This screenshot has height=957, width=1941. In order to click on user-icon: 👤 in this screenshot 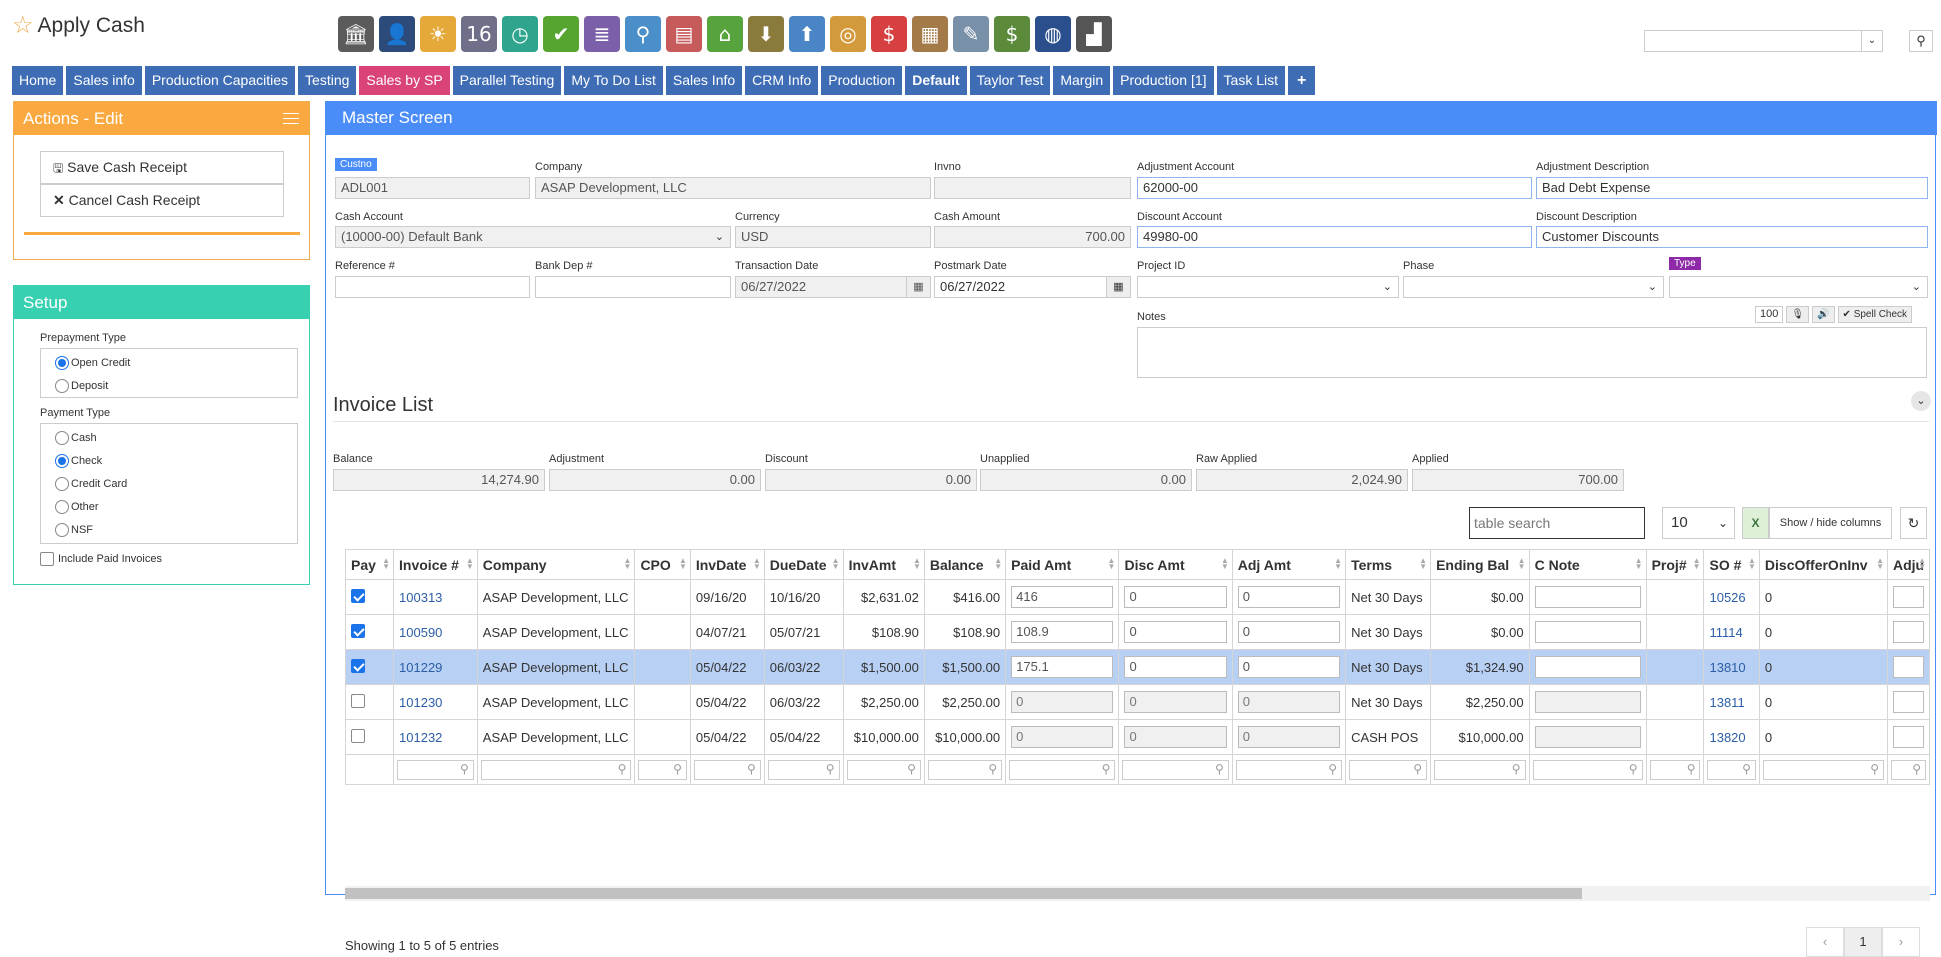, I will do `click(397, 34)`.